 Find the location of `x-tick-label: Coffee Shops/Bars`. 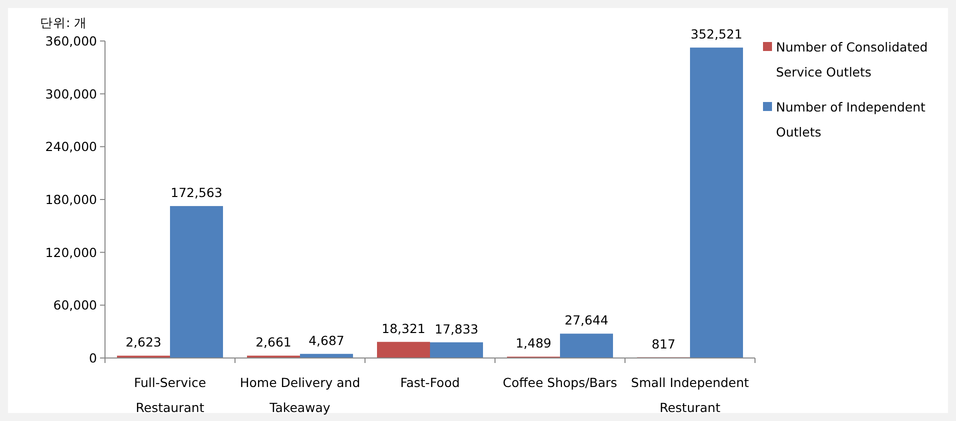

x-tick-label: Coffee Shops/Bars is located at coordinates (560, 382).